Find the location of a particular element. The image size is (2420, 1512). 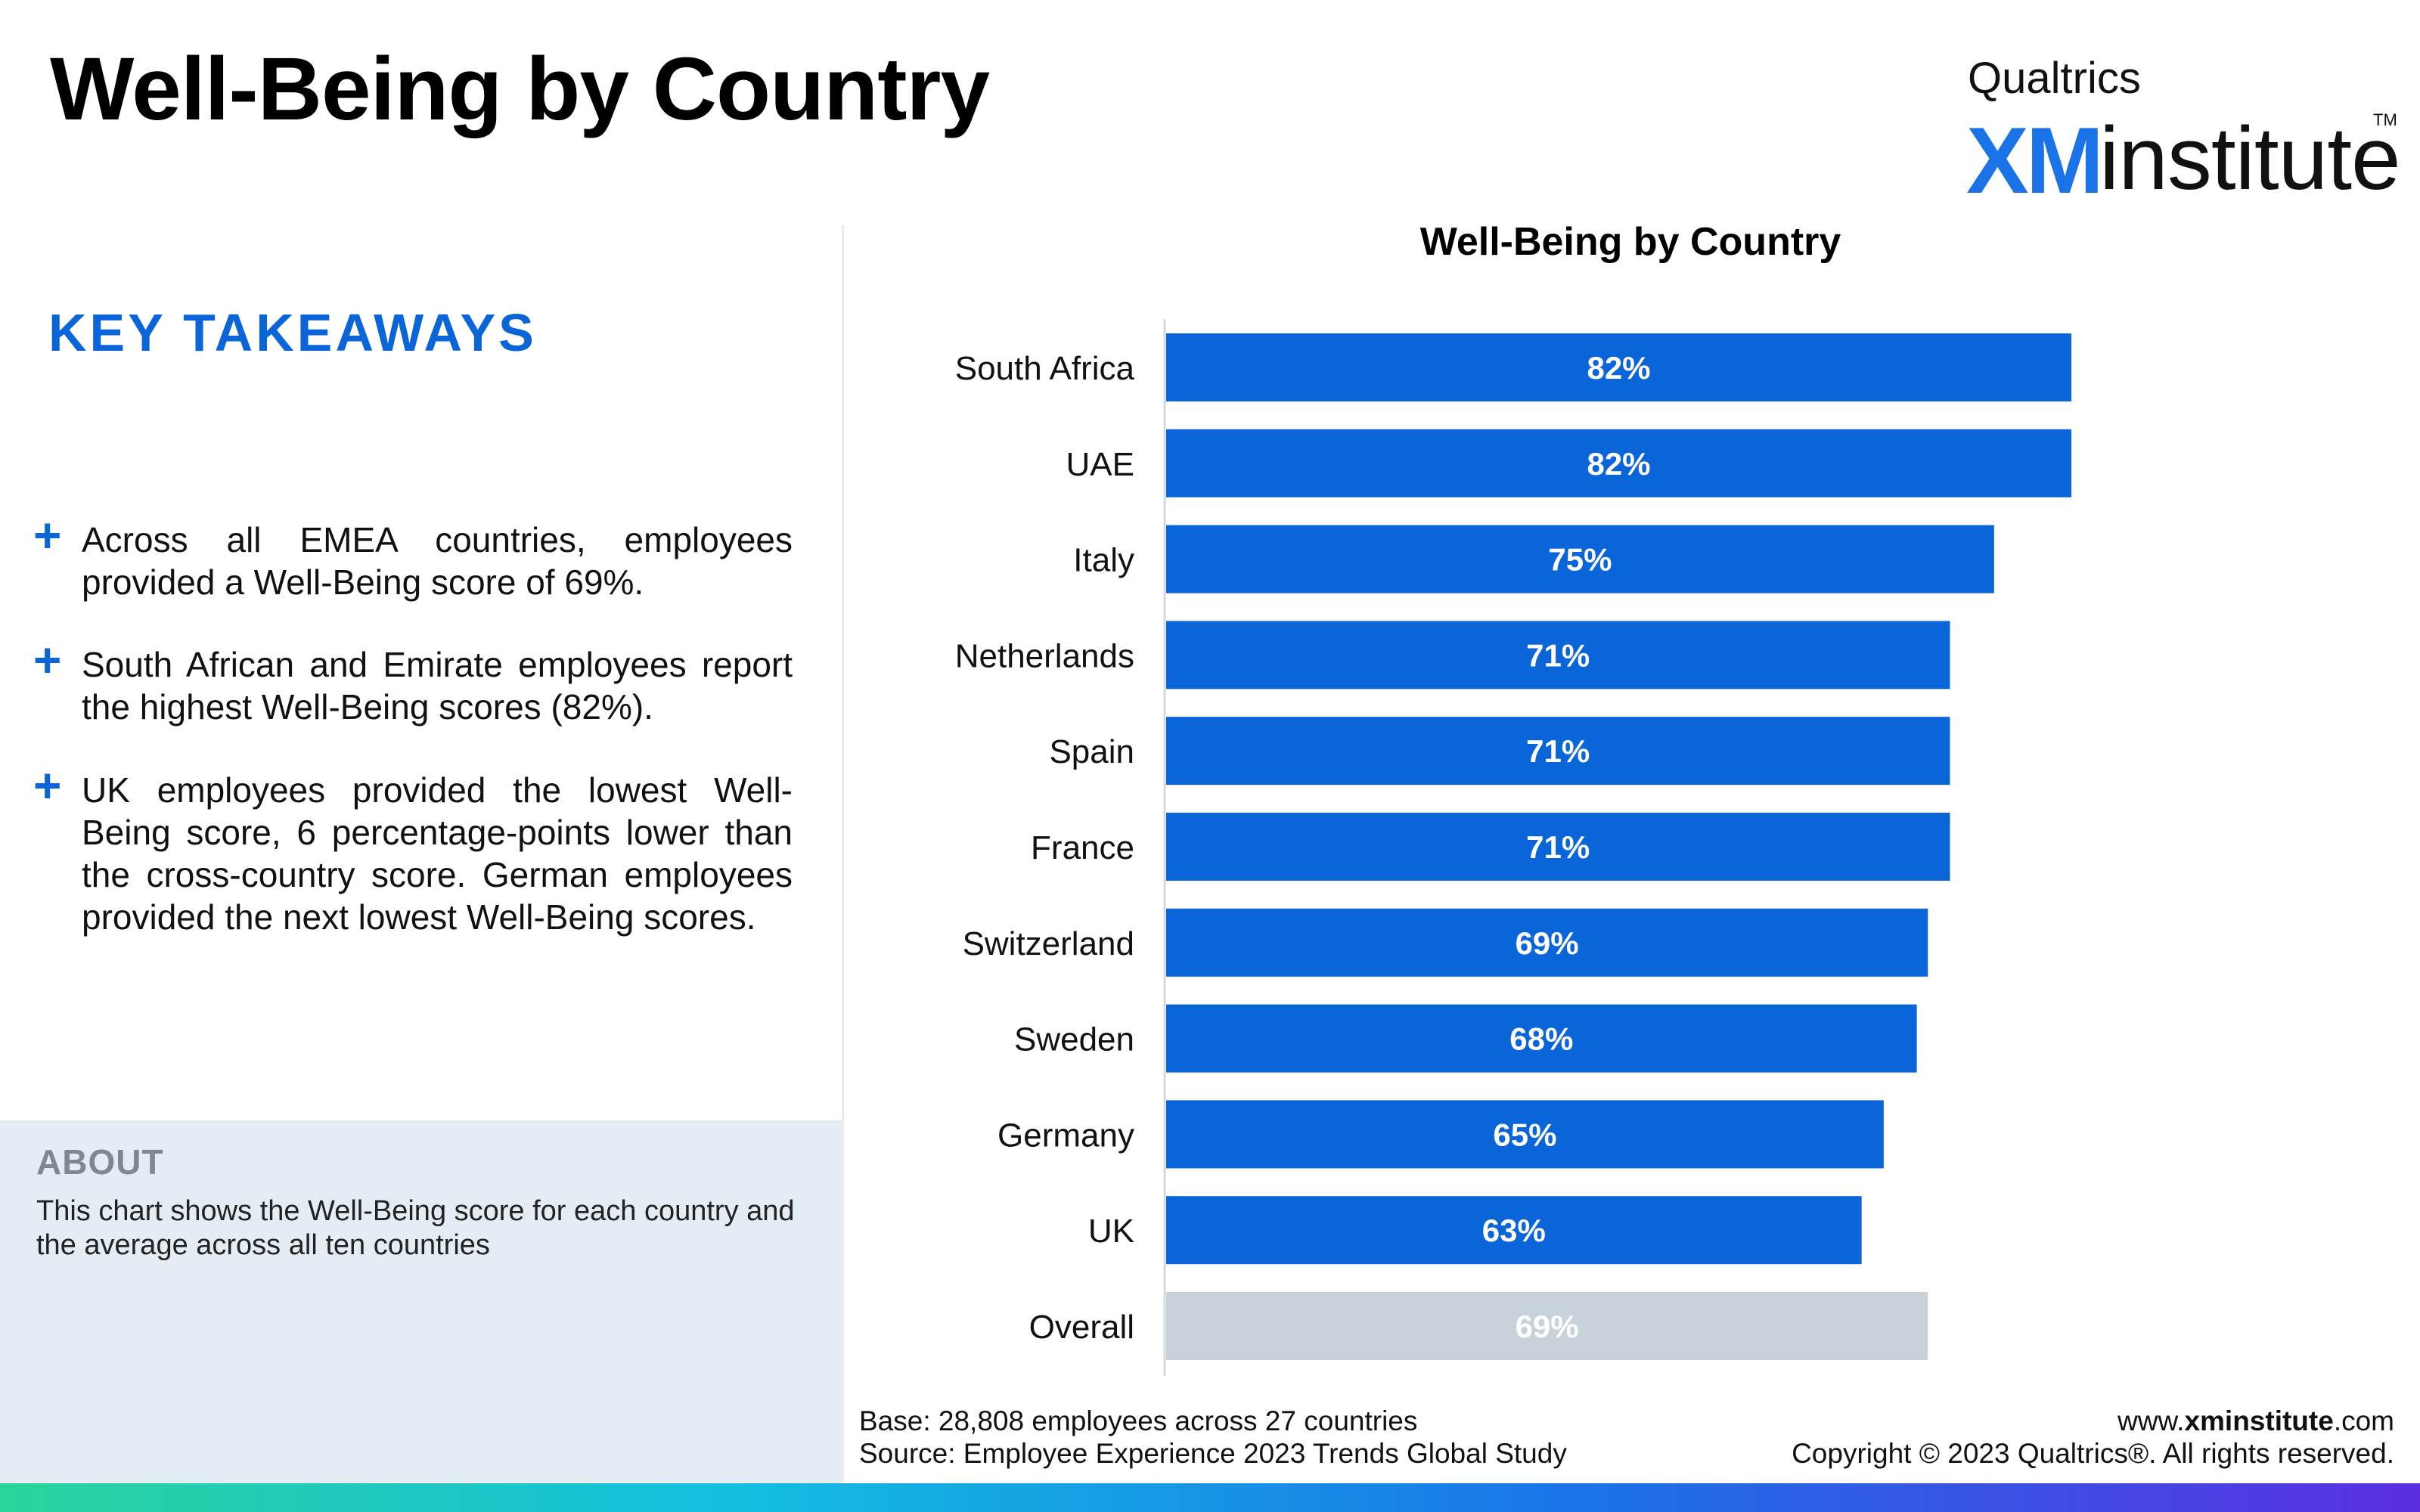

bar-spain is located at coordinates (1558, 751).